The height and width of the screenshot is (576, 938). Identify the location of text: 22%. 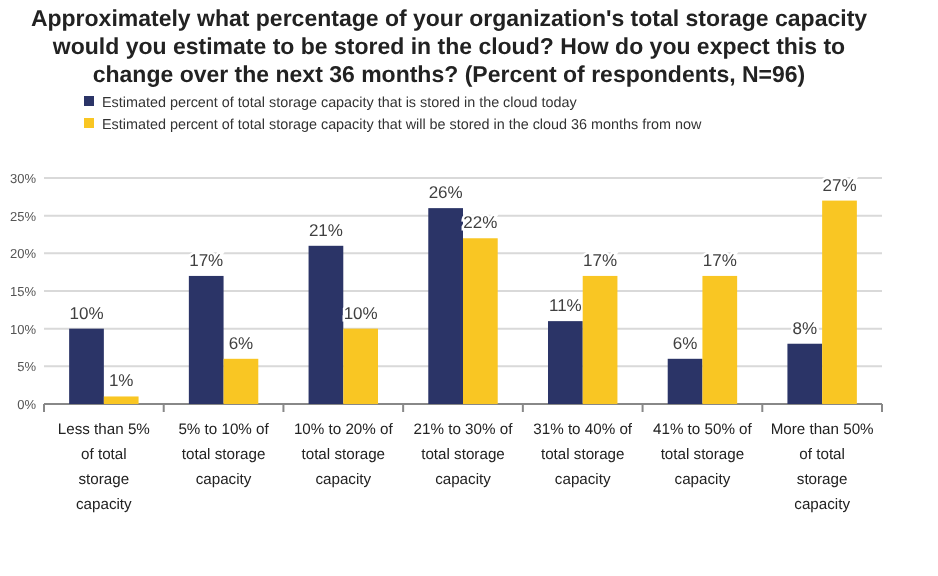
(480, 222).